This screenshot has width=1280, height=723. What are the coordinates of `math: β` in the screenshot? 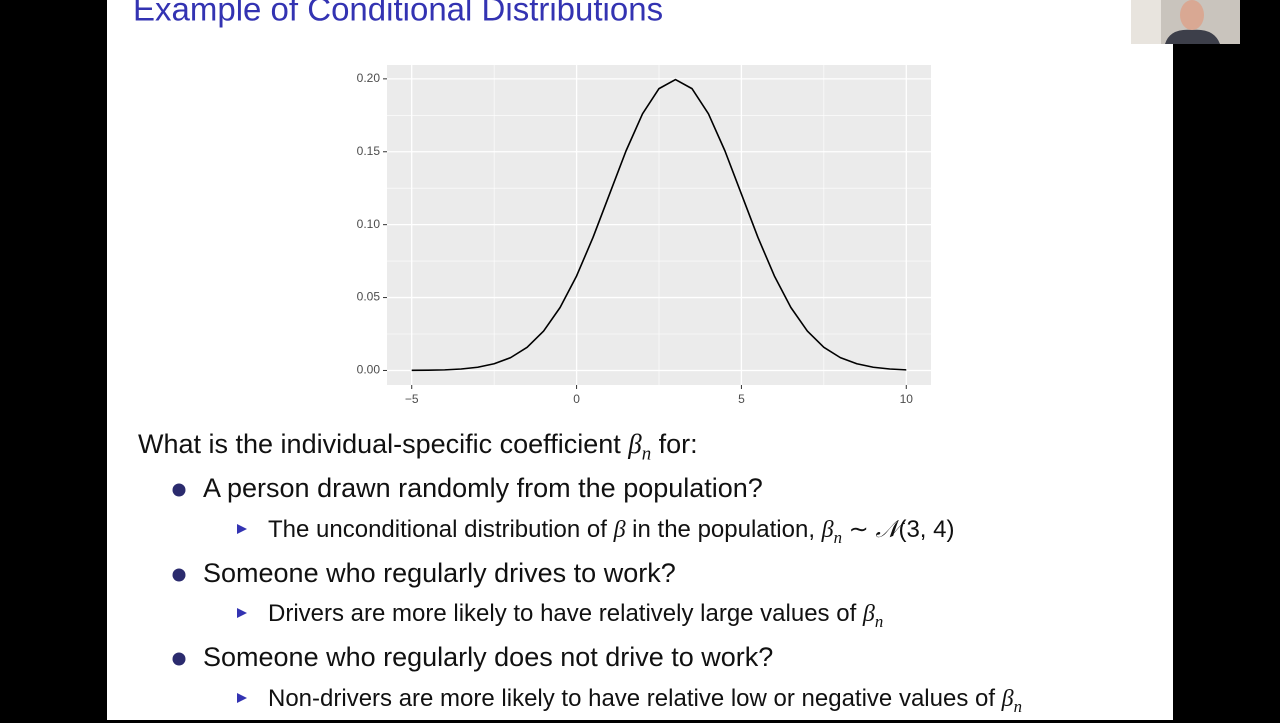 It's located at (620, 530).